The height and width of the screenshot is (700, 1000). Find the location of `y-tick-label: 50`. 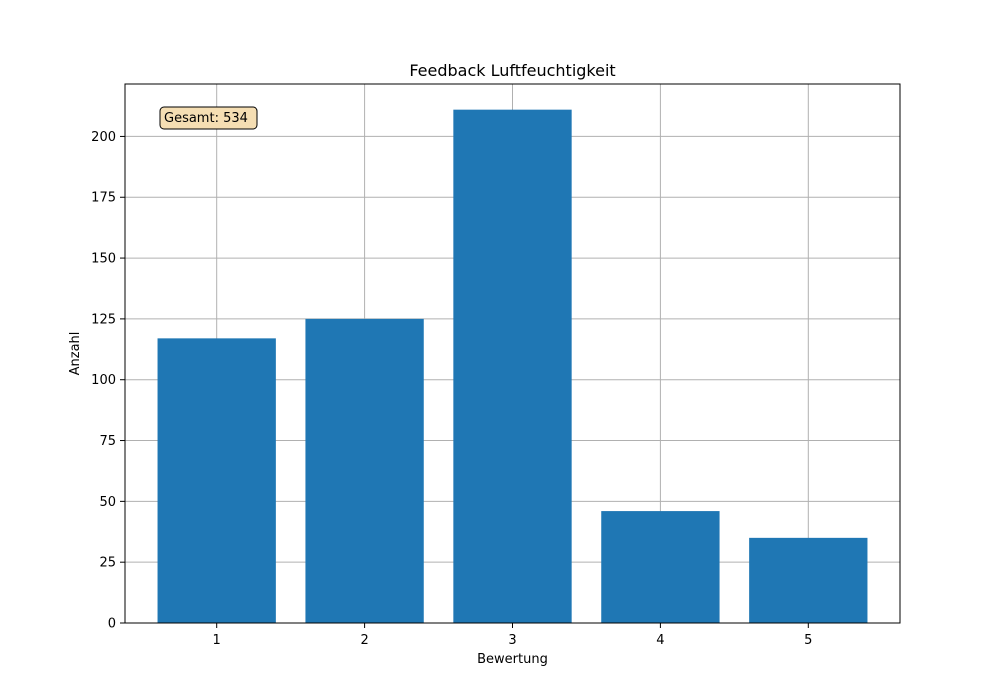

y-tick-label: 50 is located at coordinates (107, 502).